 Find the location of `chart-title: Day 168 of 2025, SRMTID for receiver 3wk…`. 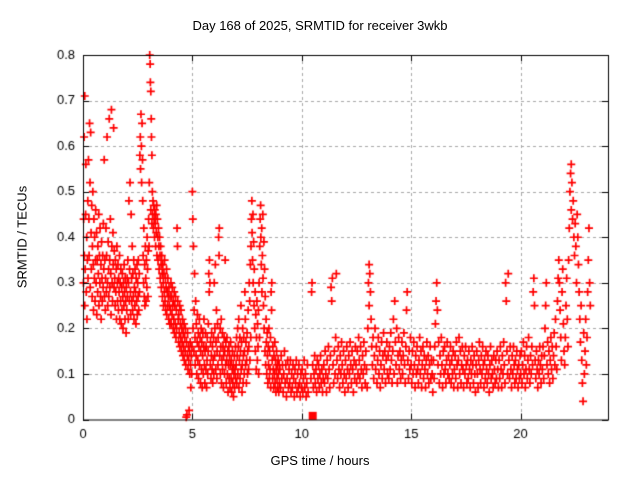

chart-title: Day 168 of 2025, SRMTID for receiver 3wk… is located at coordinates (320, 25).